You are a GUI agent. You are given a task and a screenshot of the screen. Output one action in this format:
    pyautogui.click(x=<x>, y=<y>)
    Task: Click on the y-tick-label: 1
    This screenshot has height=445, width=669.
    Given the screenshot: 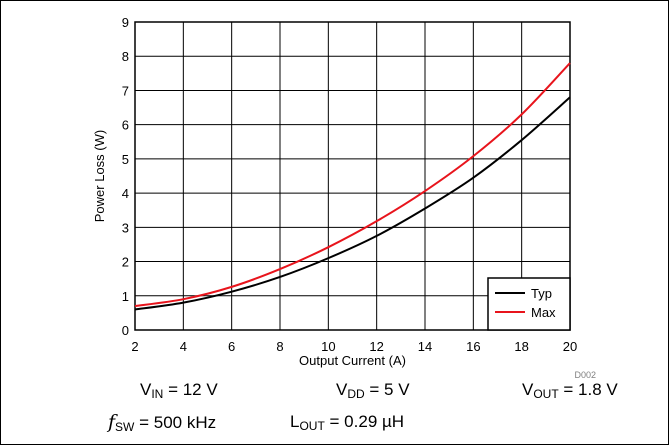 What is the action you would take?
    pyautogui.click(x=125, y=296)
    